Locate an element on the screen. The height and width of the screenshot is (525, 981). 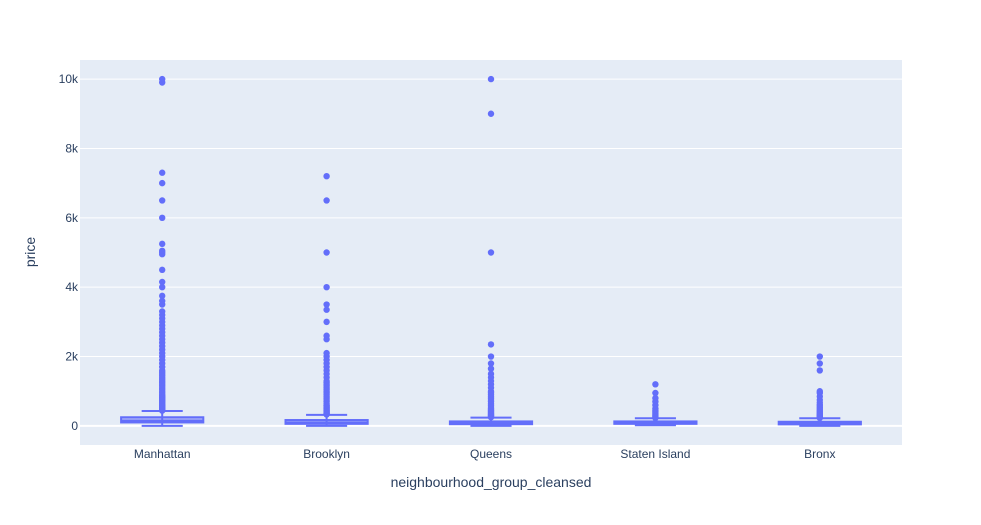
y-tick-label: 0 is located at coordinates (74, 426).